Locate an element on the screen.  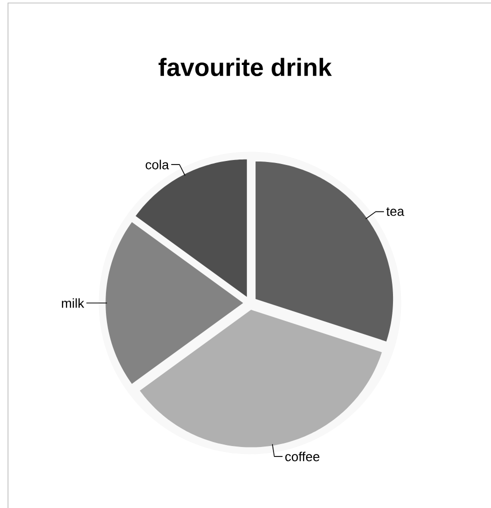
slice-label: coffee is located at coordinates (302, 457).